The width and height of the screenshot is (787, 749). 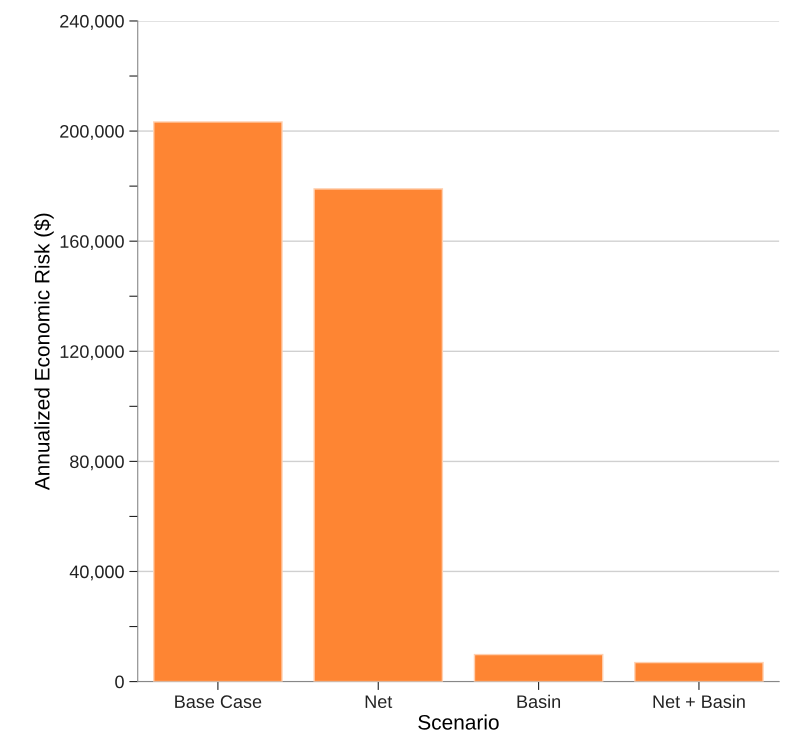 I want to click on y-axis-title: Annualized Economic Risk ($), so click(x=44, y=352).